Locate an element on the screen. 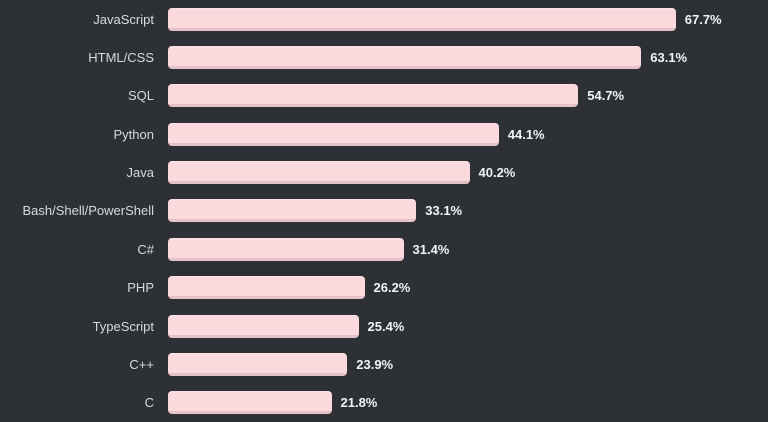 This screenshot has width=768, height=422. category-label: SQL is located at coordinates (140, 96).